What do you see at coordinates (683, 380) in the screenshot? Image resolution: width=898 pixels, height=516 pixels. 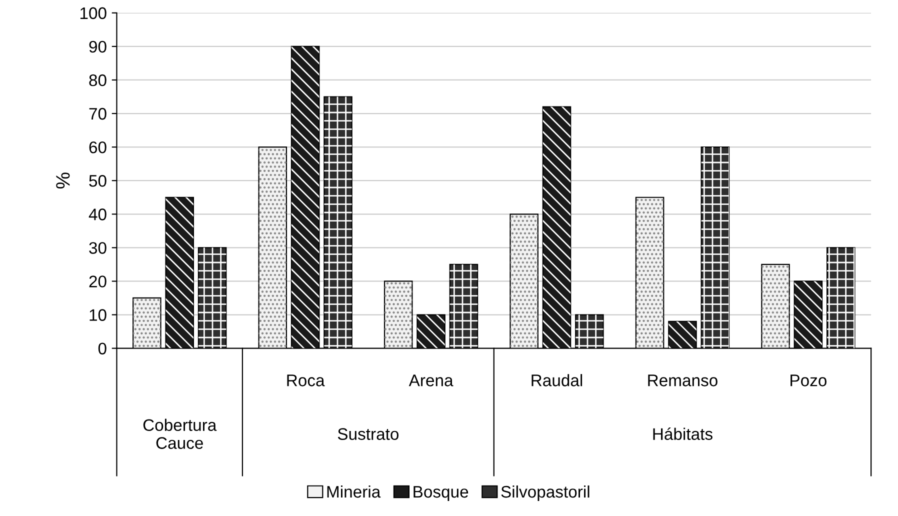 I see `x-tick-label: Remanso` at bounding box center [683, 380].